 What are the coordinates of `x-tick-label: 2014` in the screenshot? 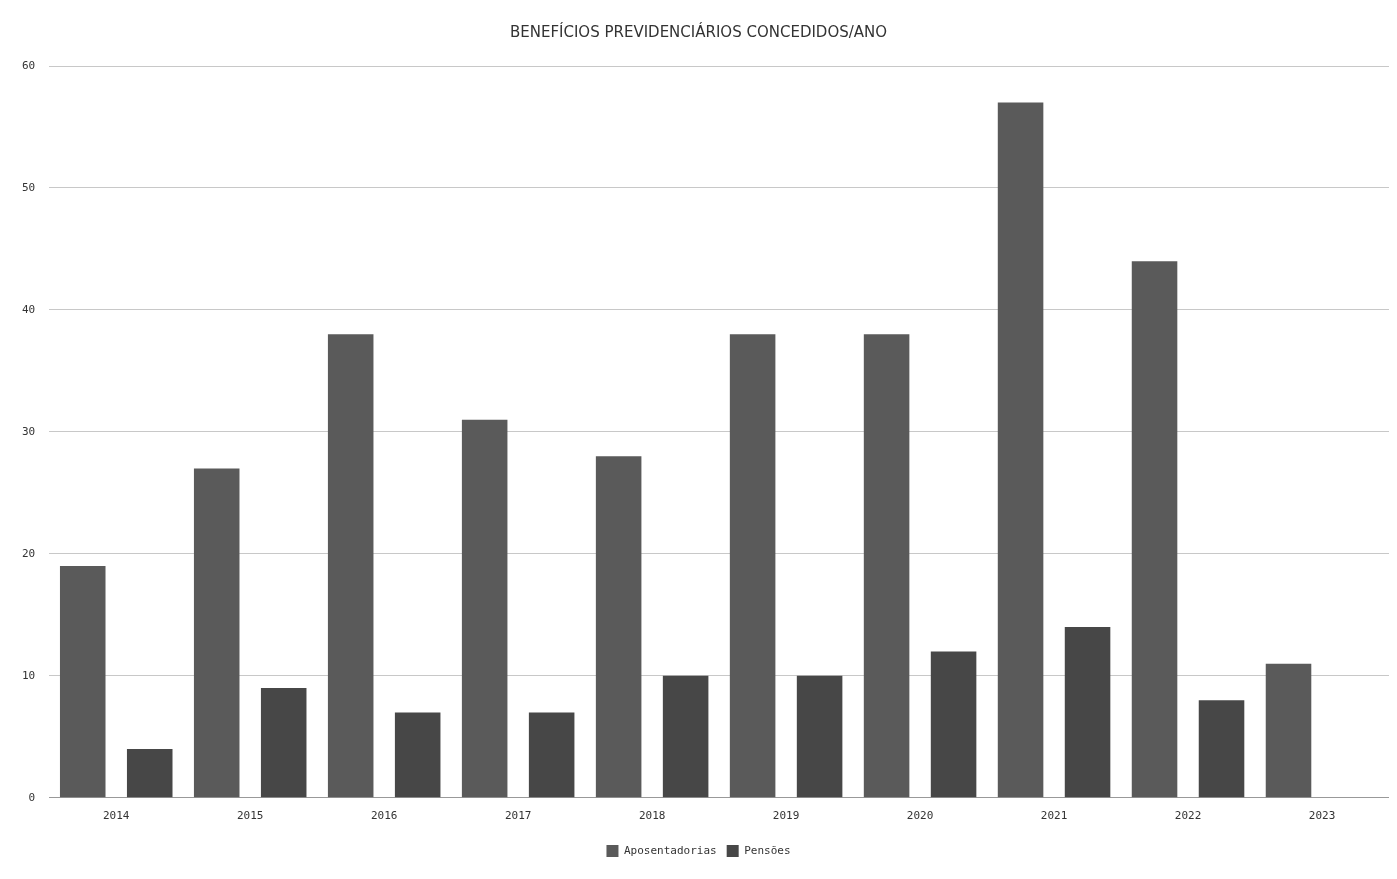 It's located at (116, 816).